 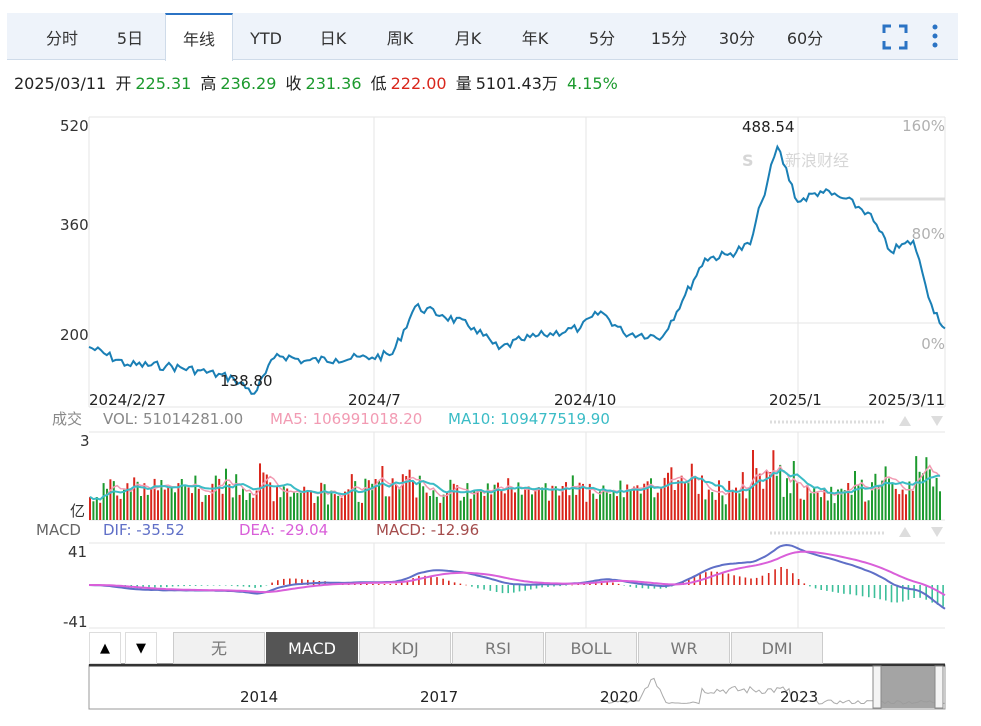 What do you see at coordinates (333, 38) in the screenshot?
I see `tab-daily-k: 日K` at bounding box center [333, 38].